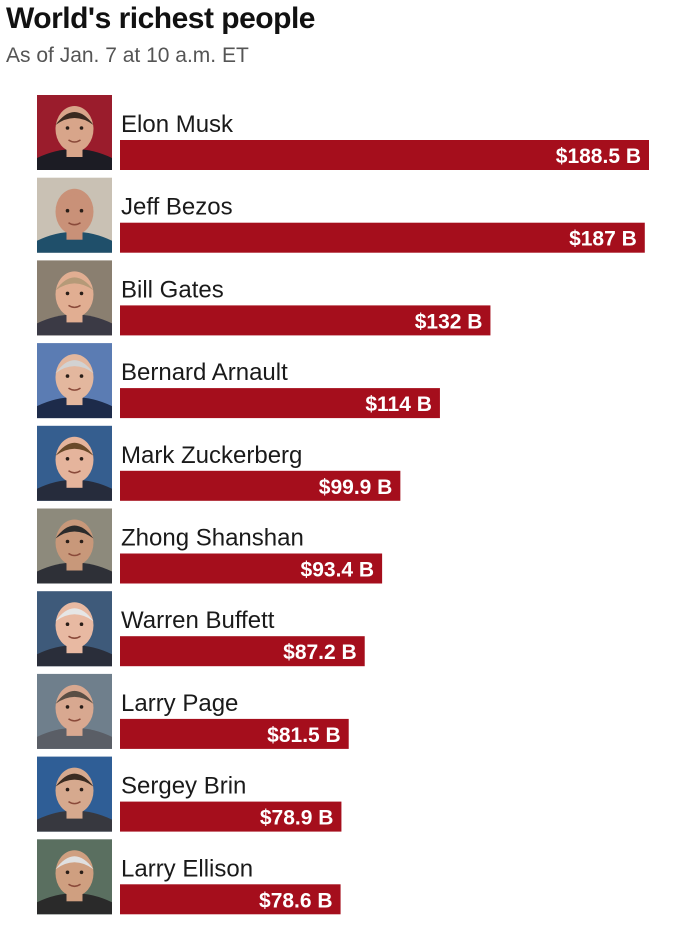 This screenshot has width=673, height=925. Describe the element at coordinates (212, 538) in the screenshot. I see `name-label: Zhong Shanshan` at that location.